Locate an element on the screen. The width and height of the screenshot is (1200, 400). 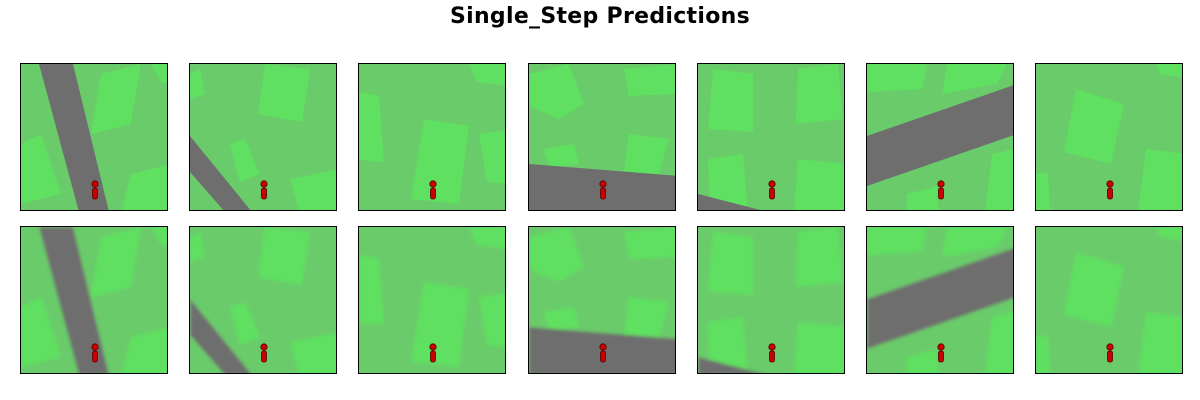
ground-truth-6-panel is located at coordinates (940, 137).